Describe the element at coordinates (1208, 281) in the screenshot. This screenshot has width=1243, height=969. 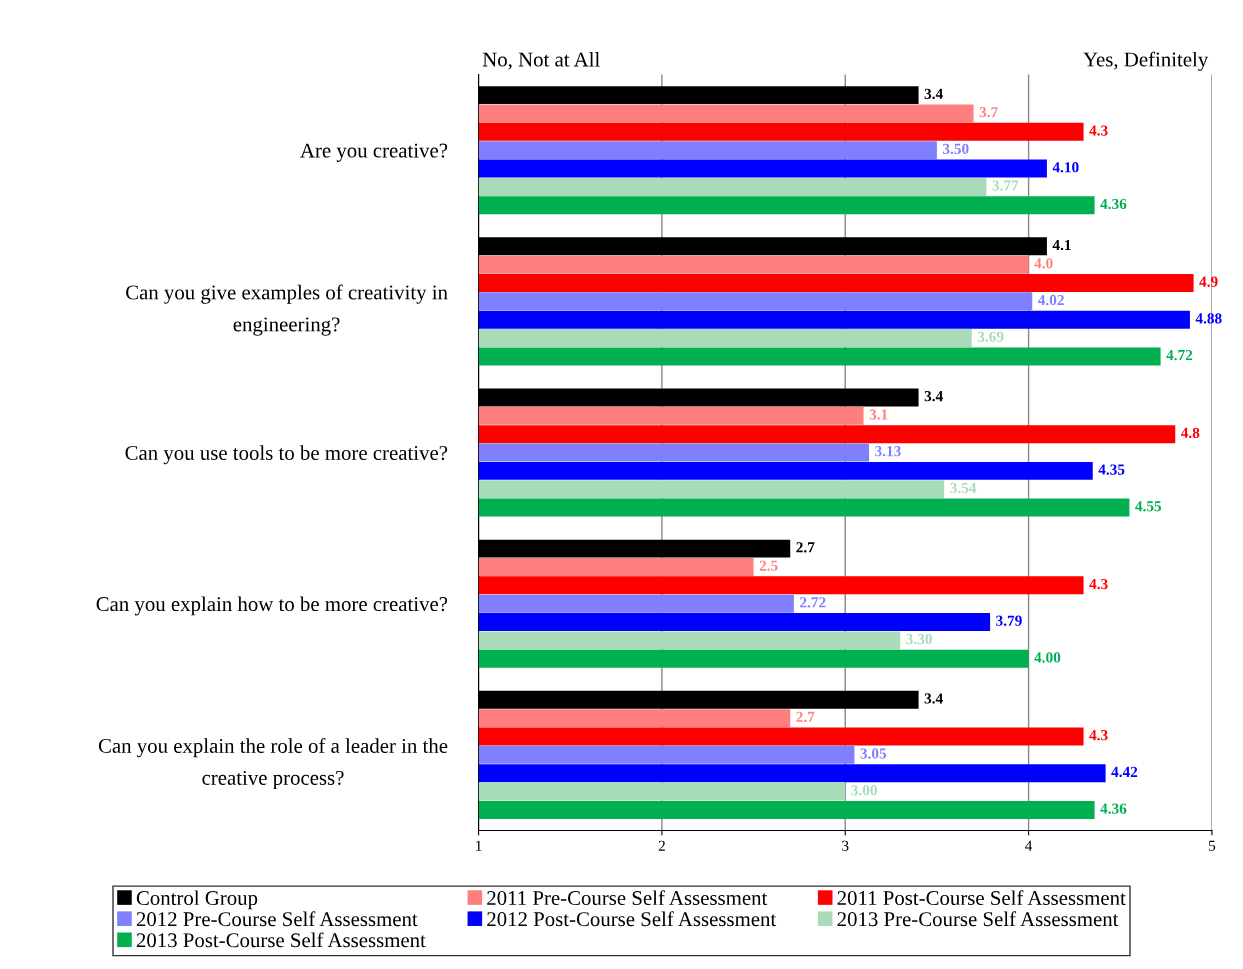
I see `data-label: 4.9` at that location.